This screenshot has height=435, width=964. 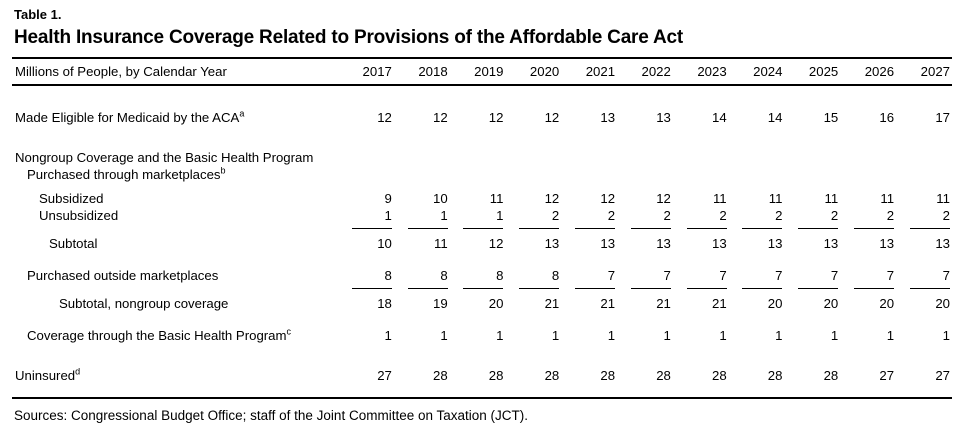 What do you see at coordinates (482, 195) in the screenshot?
I see `table-row: Subsidized 9 10 11 12 12 12 11 11 11 11 11` at bounding box center [482, 195].